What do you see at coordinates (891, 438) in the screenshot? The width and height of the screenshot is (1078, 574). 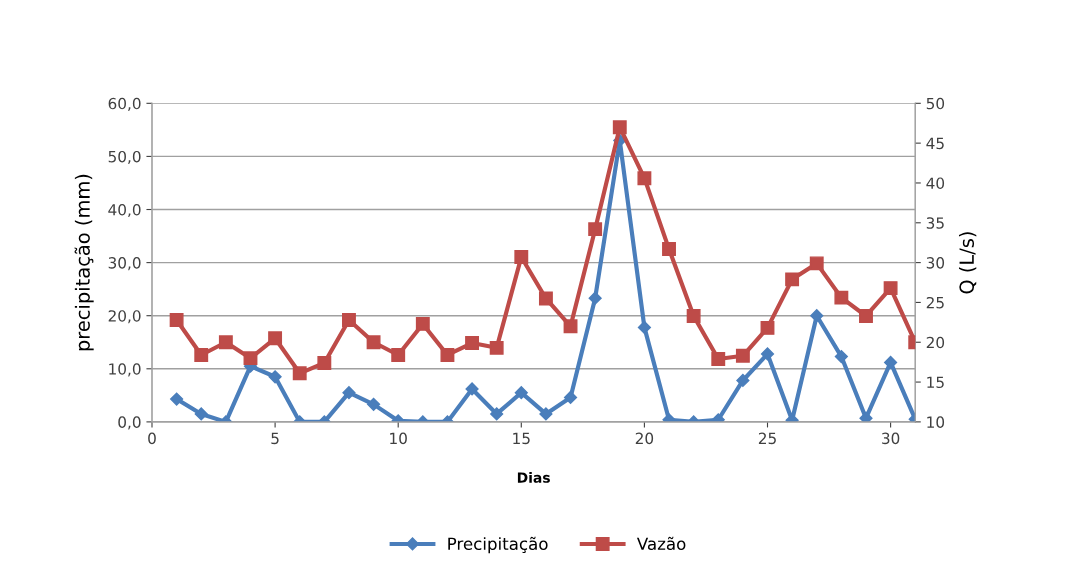 I see `x-tick-label: 30` at bounding box center [891, 438].